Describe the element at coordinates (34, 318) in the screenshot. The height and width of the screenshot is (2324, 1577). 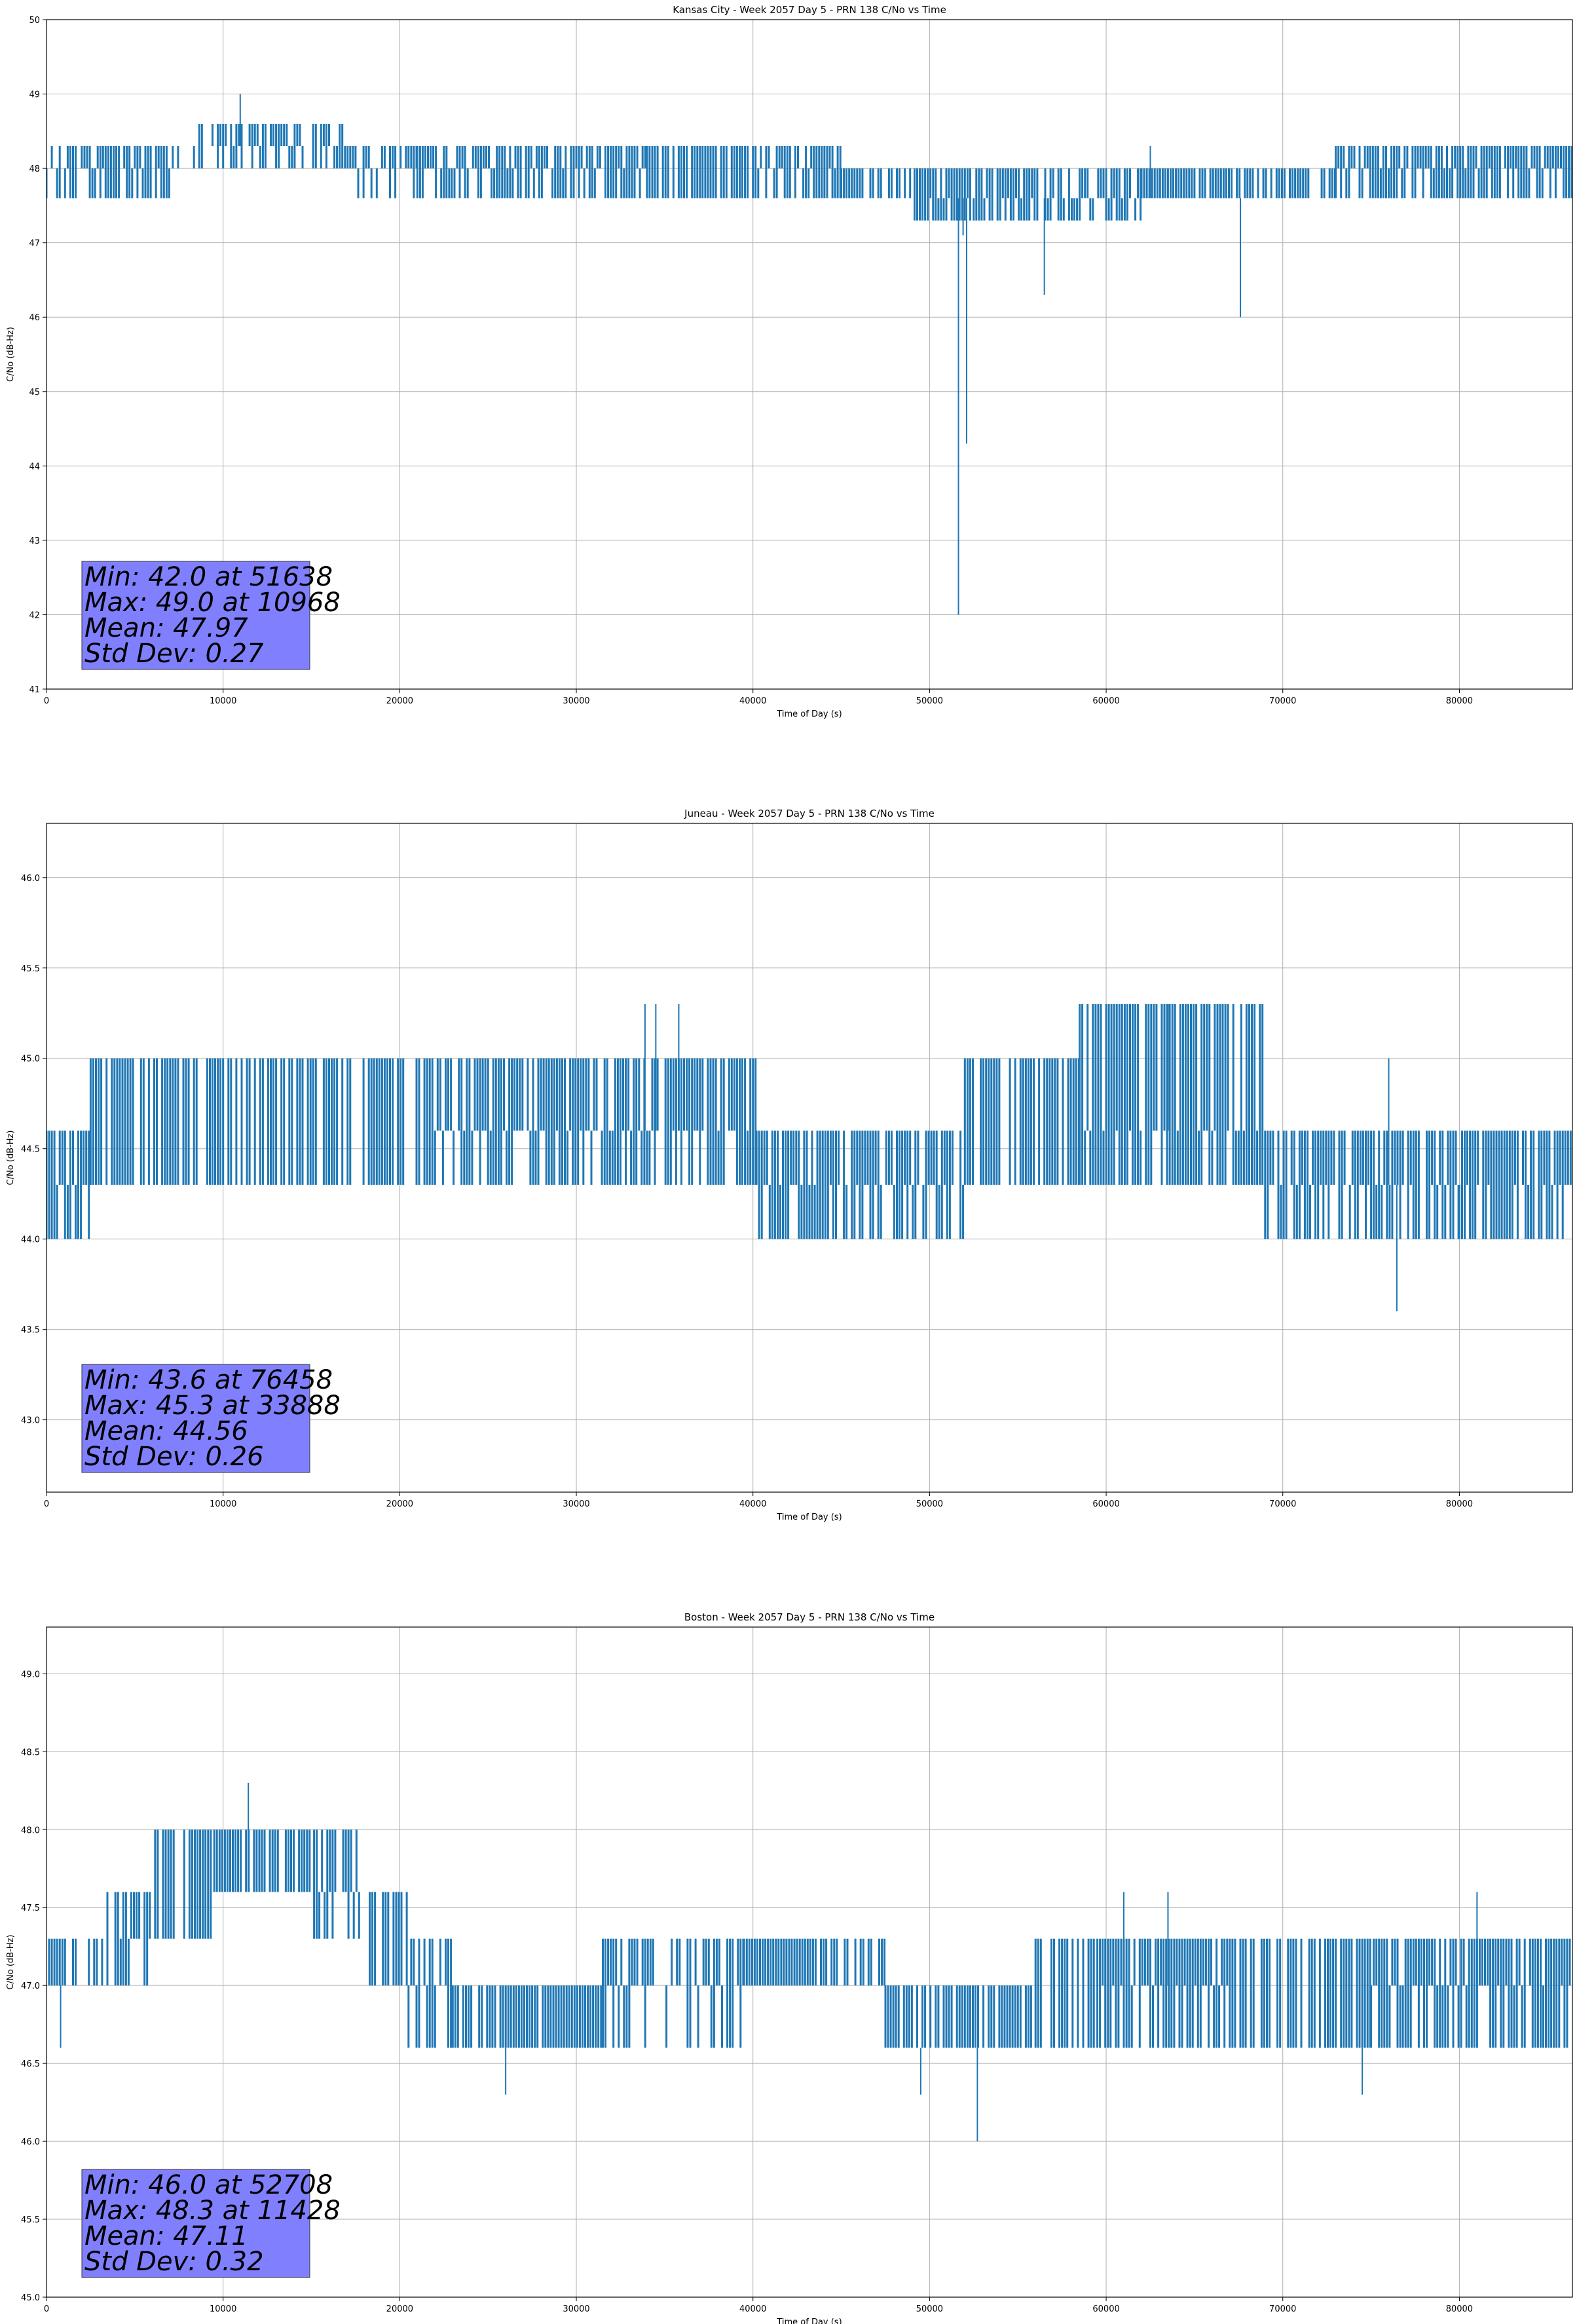
I see `y-tick-label: 46` at that location.